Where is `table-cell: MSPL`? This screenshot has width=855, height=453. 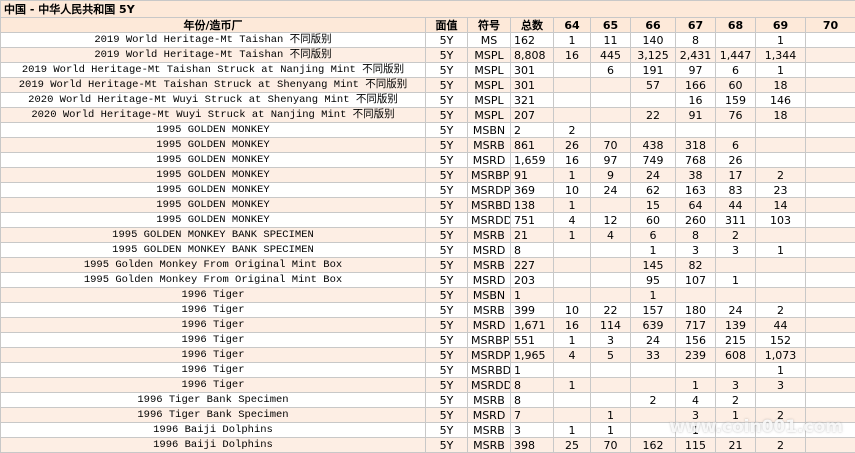
table-cell: MSPL is located at coordinates (489, 70).